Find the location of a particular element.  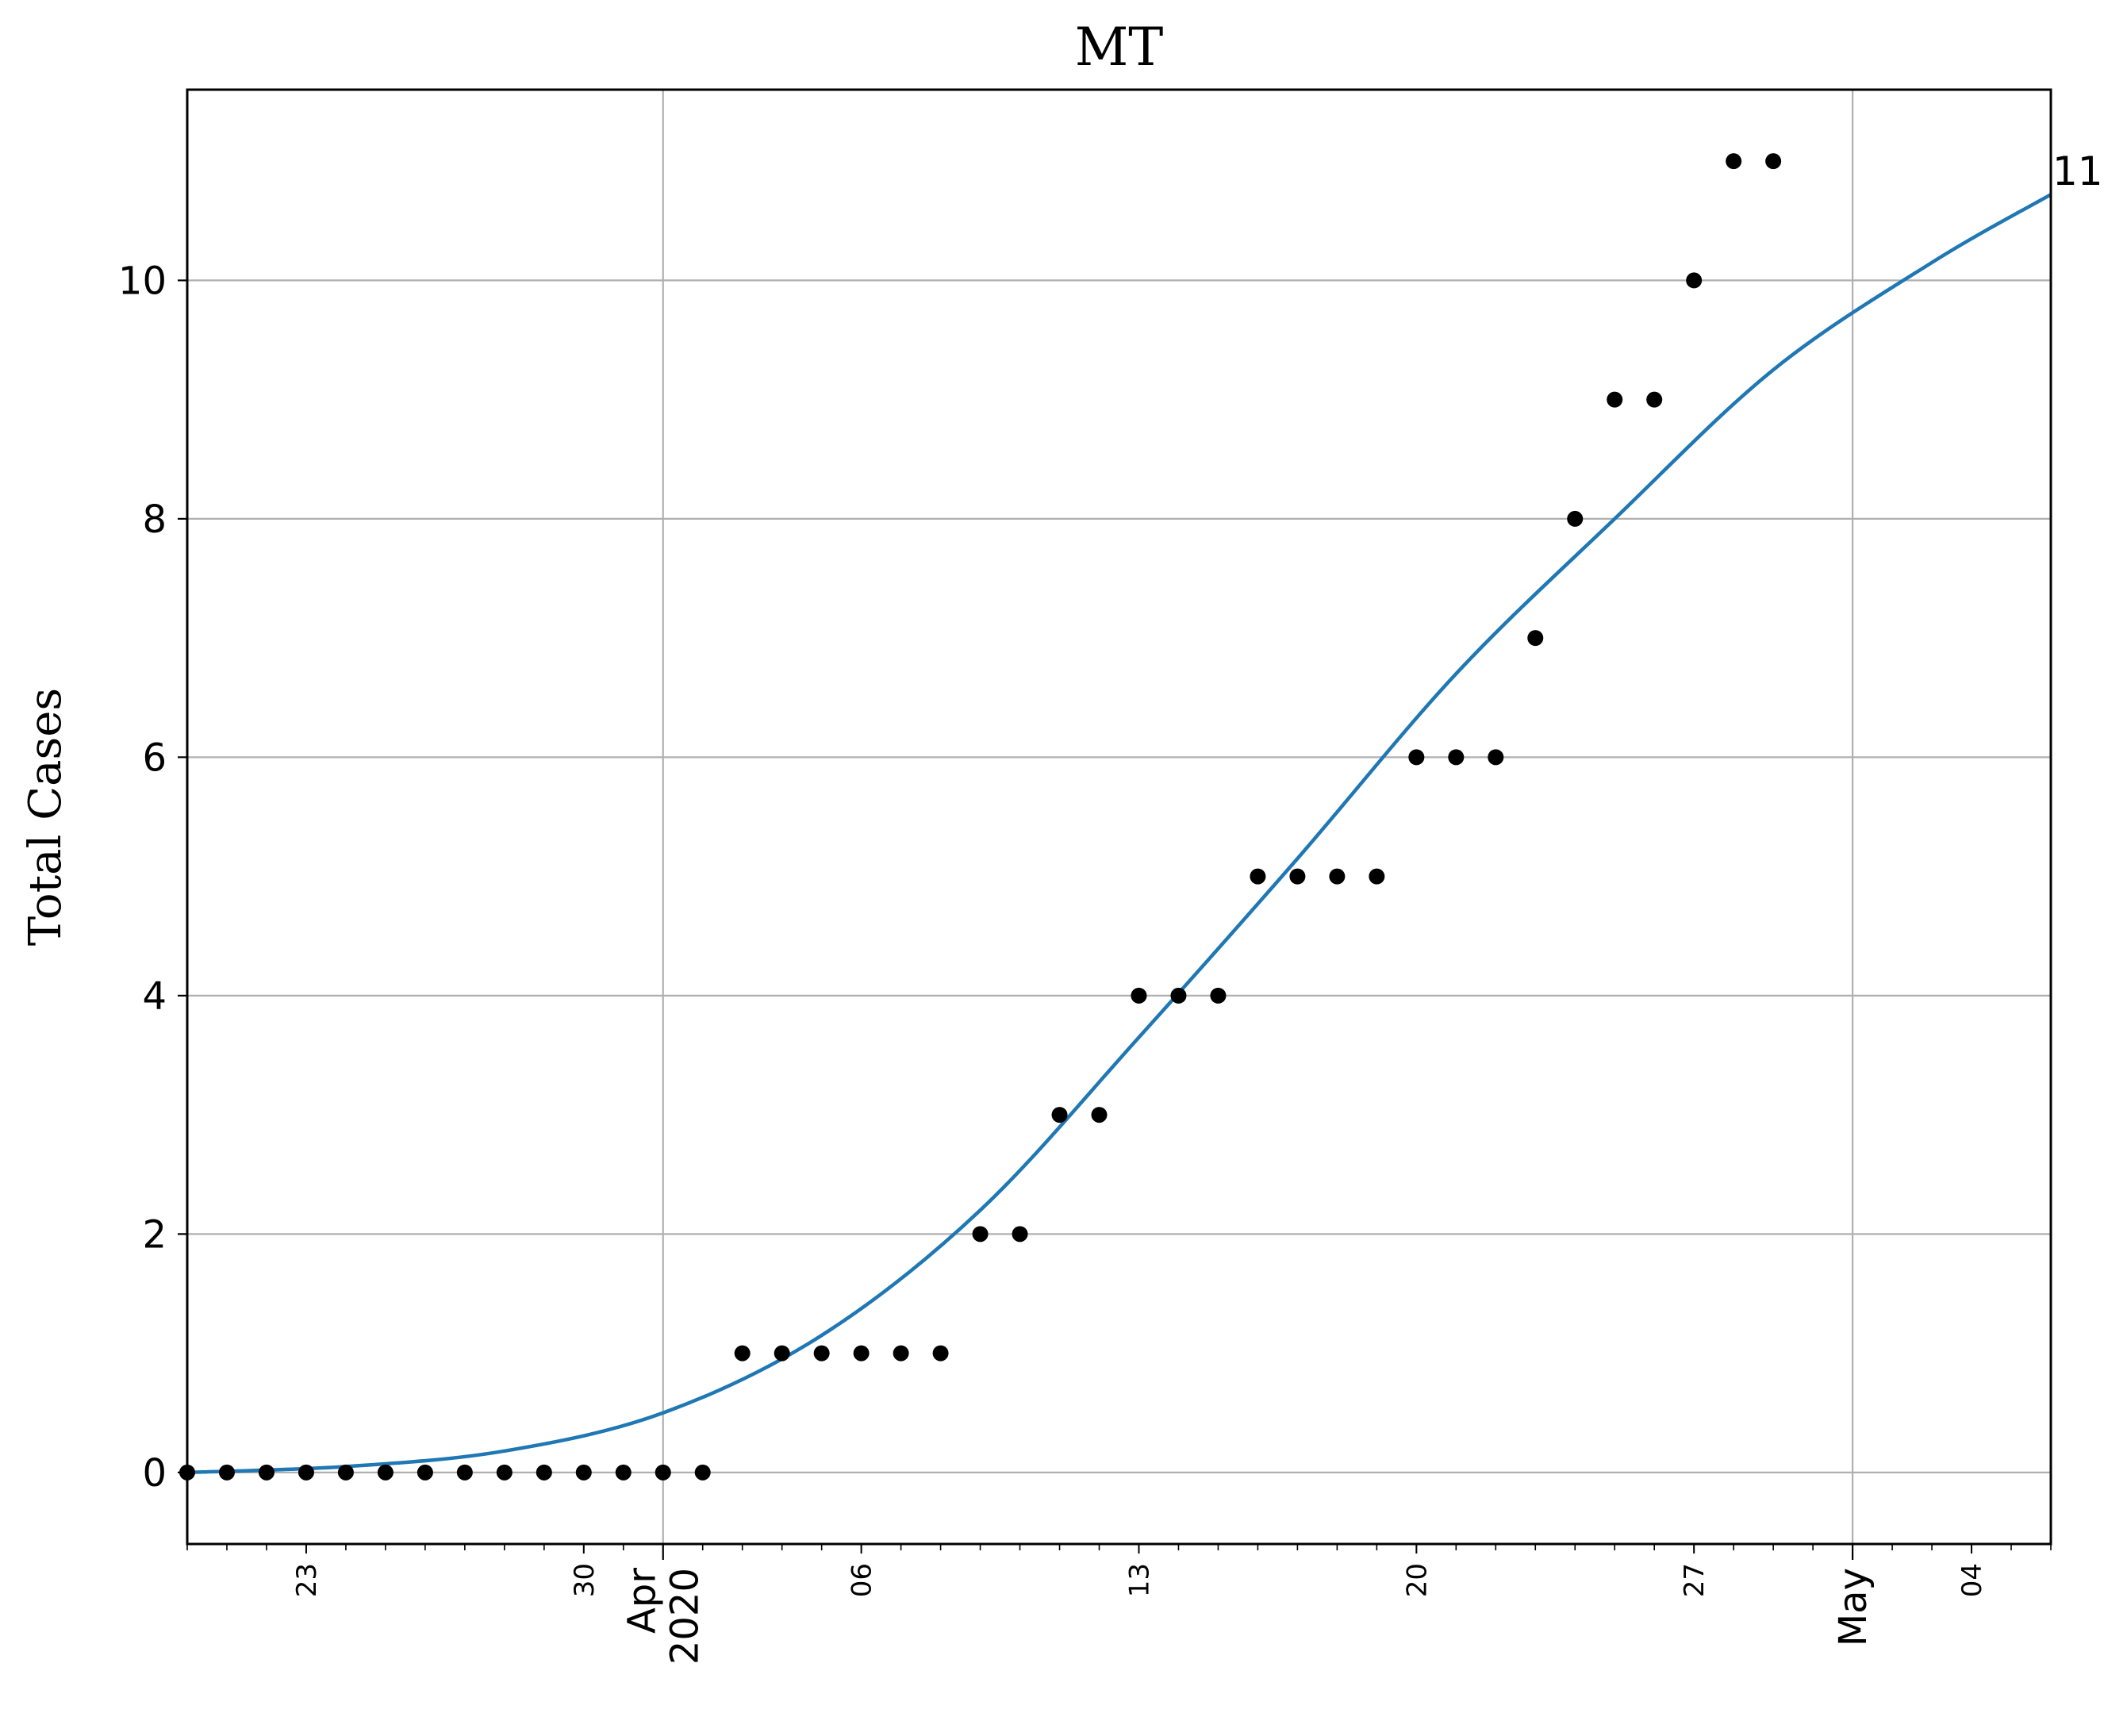

y-tick-label: 10 is located at coordinates (142, 281).